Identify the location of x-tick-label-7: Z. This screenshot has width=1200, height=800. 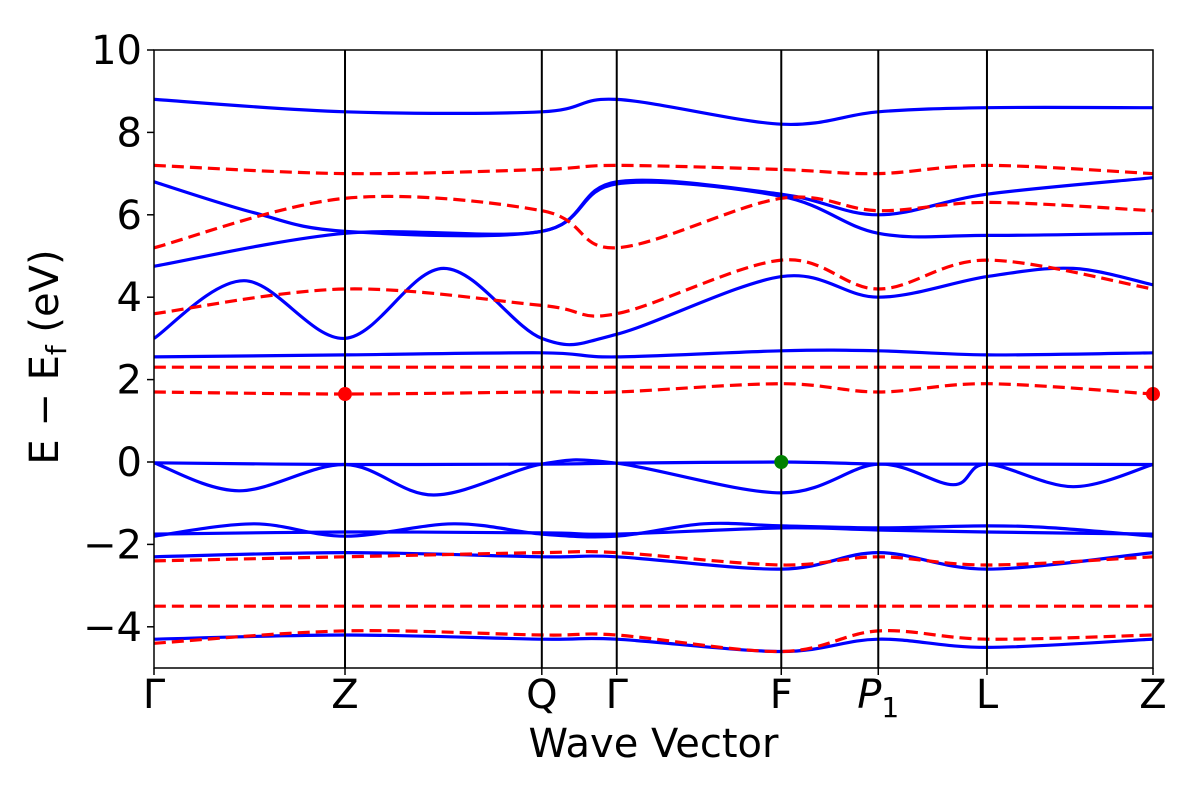
(1152, 695).